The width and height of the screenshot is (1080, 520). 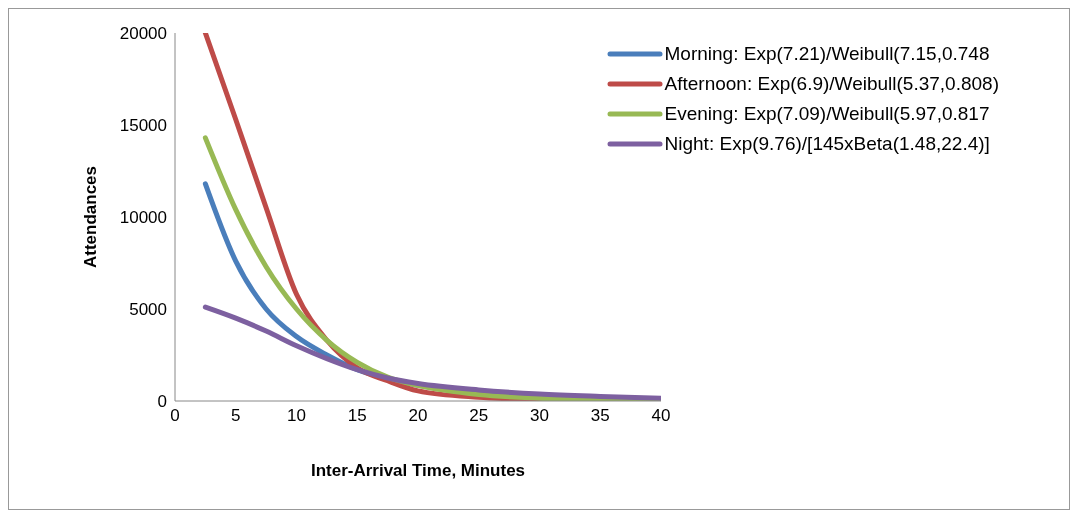 What do you see at coordinates (418, 470) in the screenshot?
I see `x-axis-title: Inter-Arrival Time, Minutes` at bounding box center [418, 470].